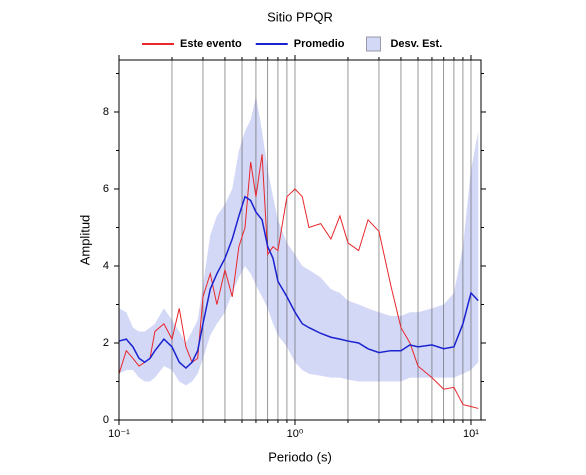 This screenshot has width=586, height=475. Describe the element at coordinates (106, 343) in the screenshot. I see `y-tick-label: 2` at that location.